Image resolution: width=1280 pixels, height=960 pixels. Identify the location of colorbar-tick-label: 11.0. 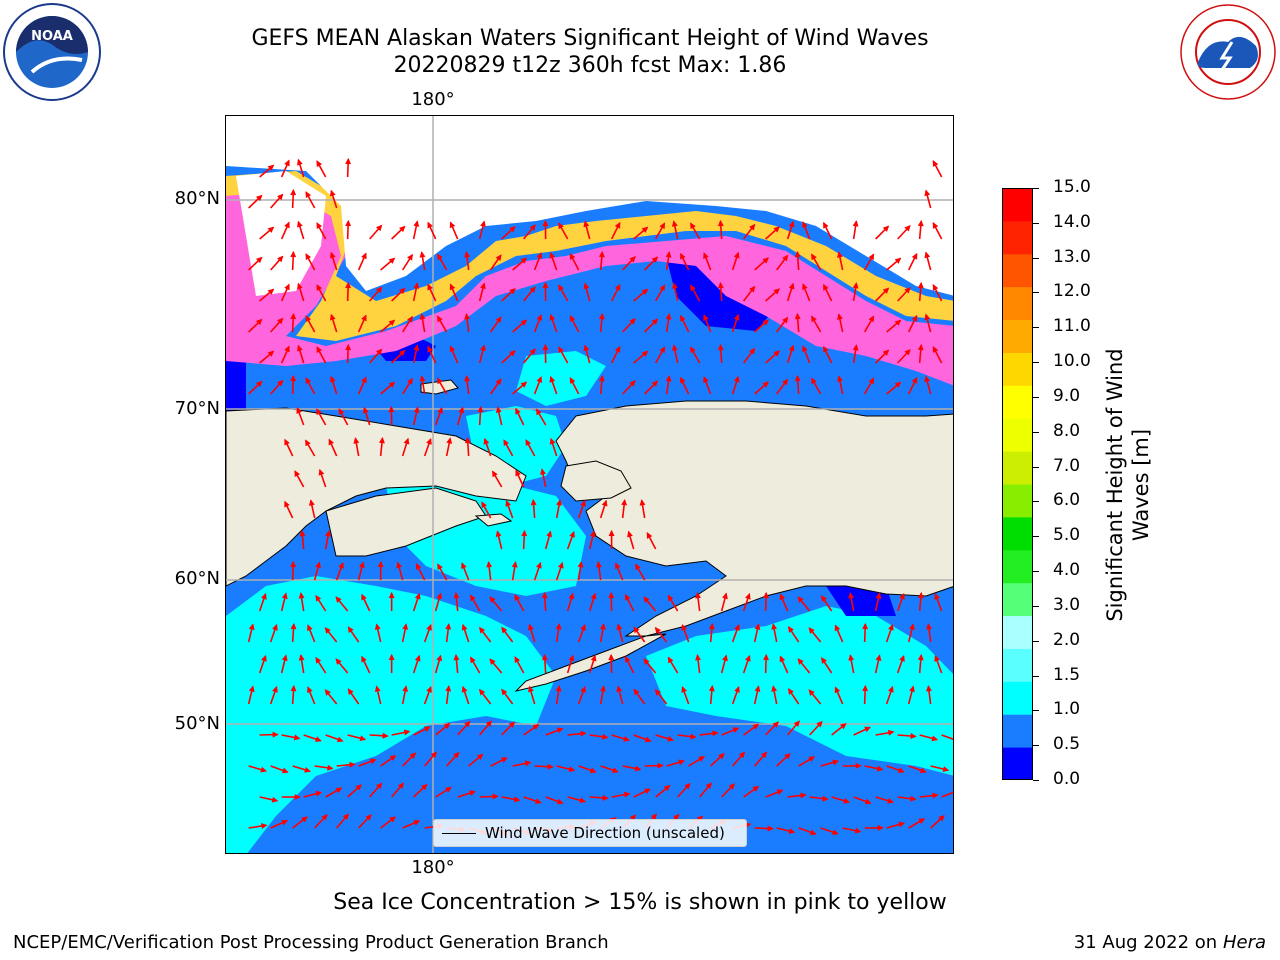
(1072, 326).